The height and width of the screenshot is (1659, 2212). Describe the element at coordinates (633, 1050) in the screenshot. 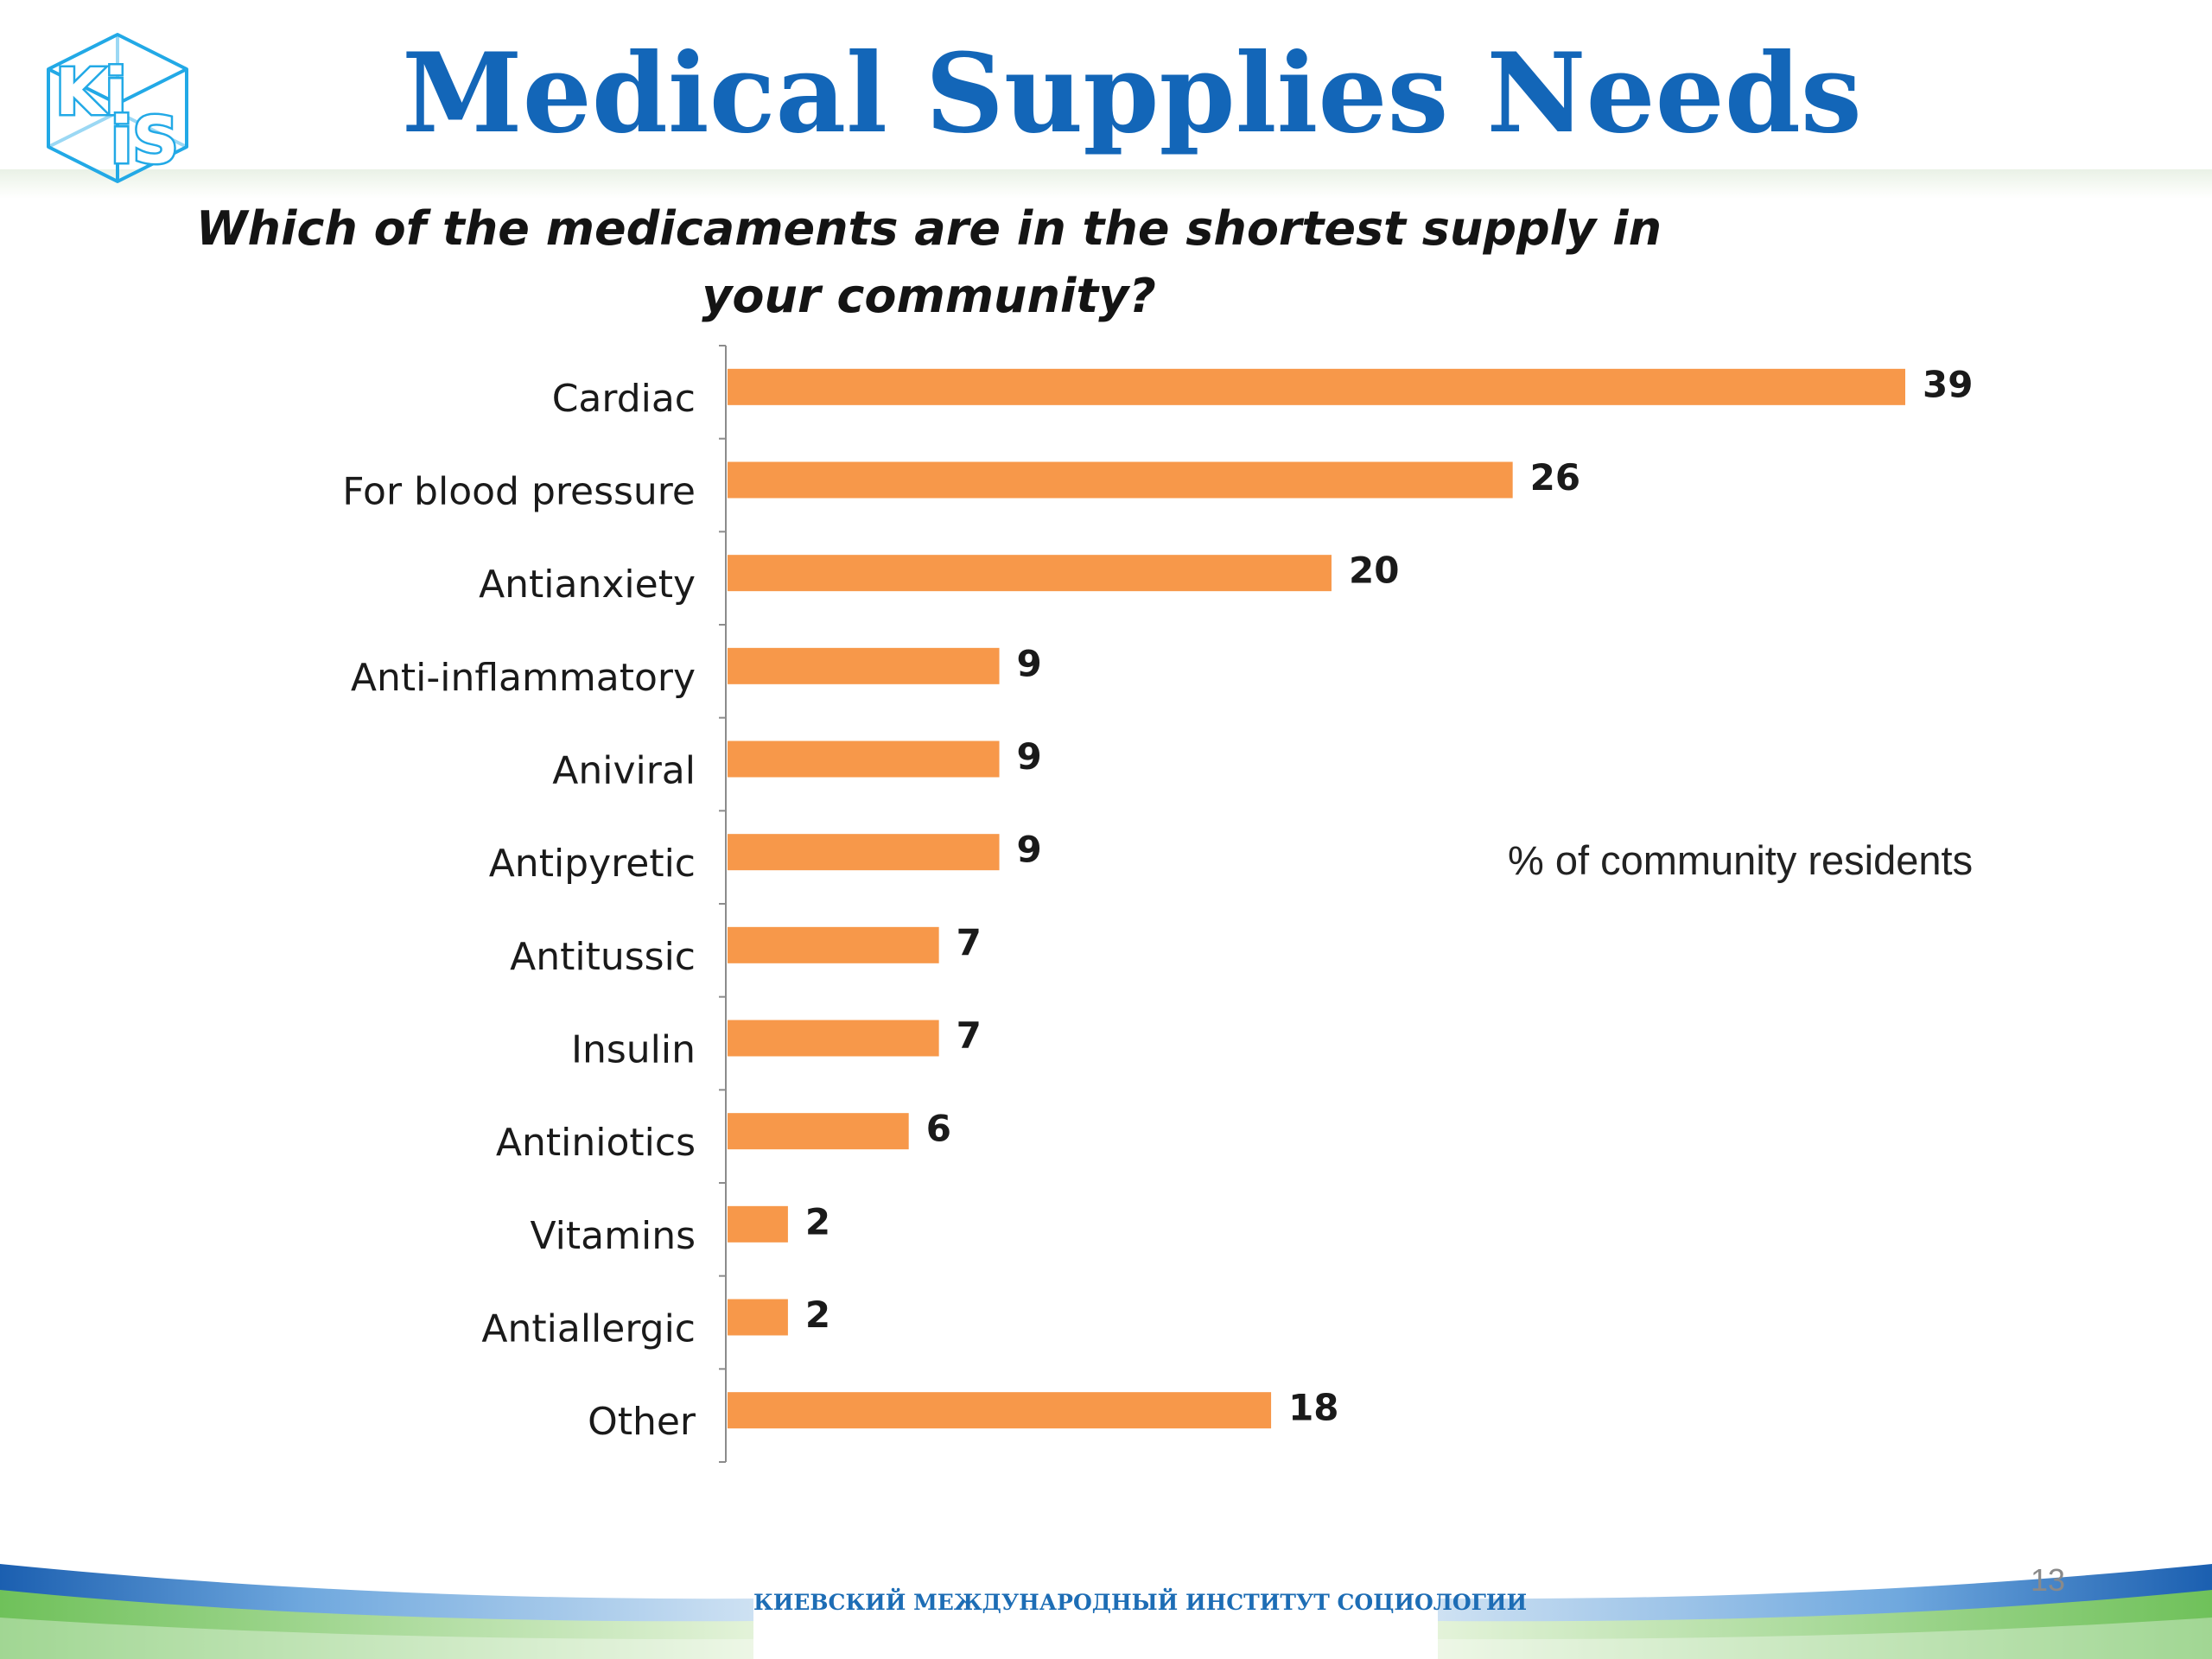

I see `category-label: Insulin` at that location.